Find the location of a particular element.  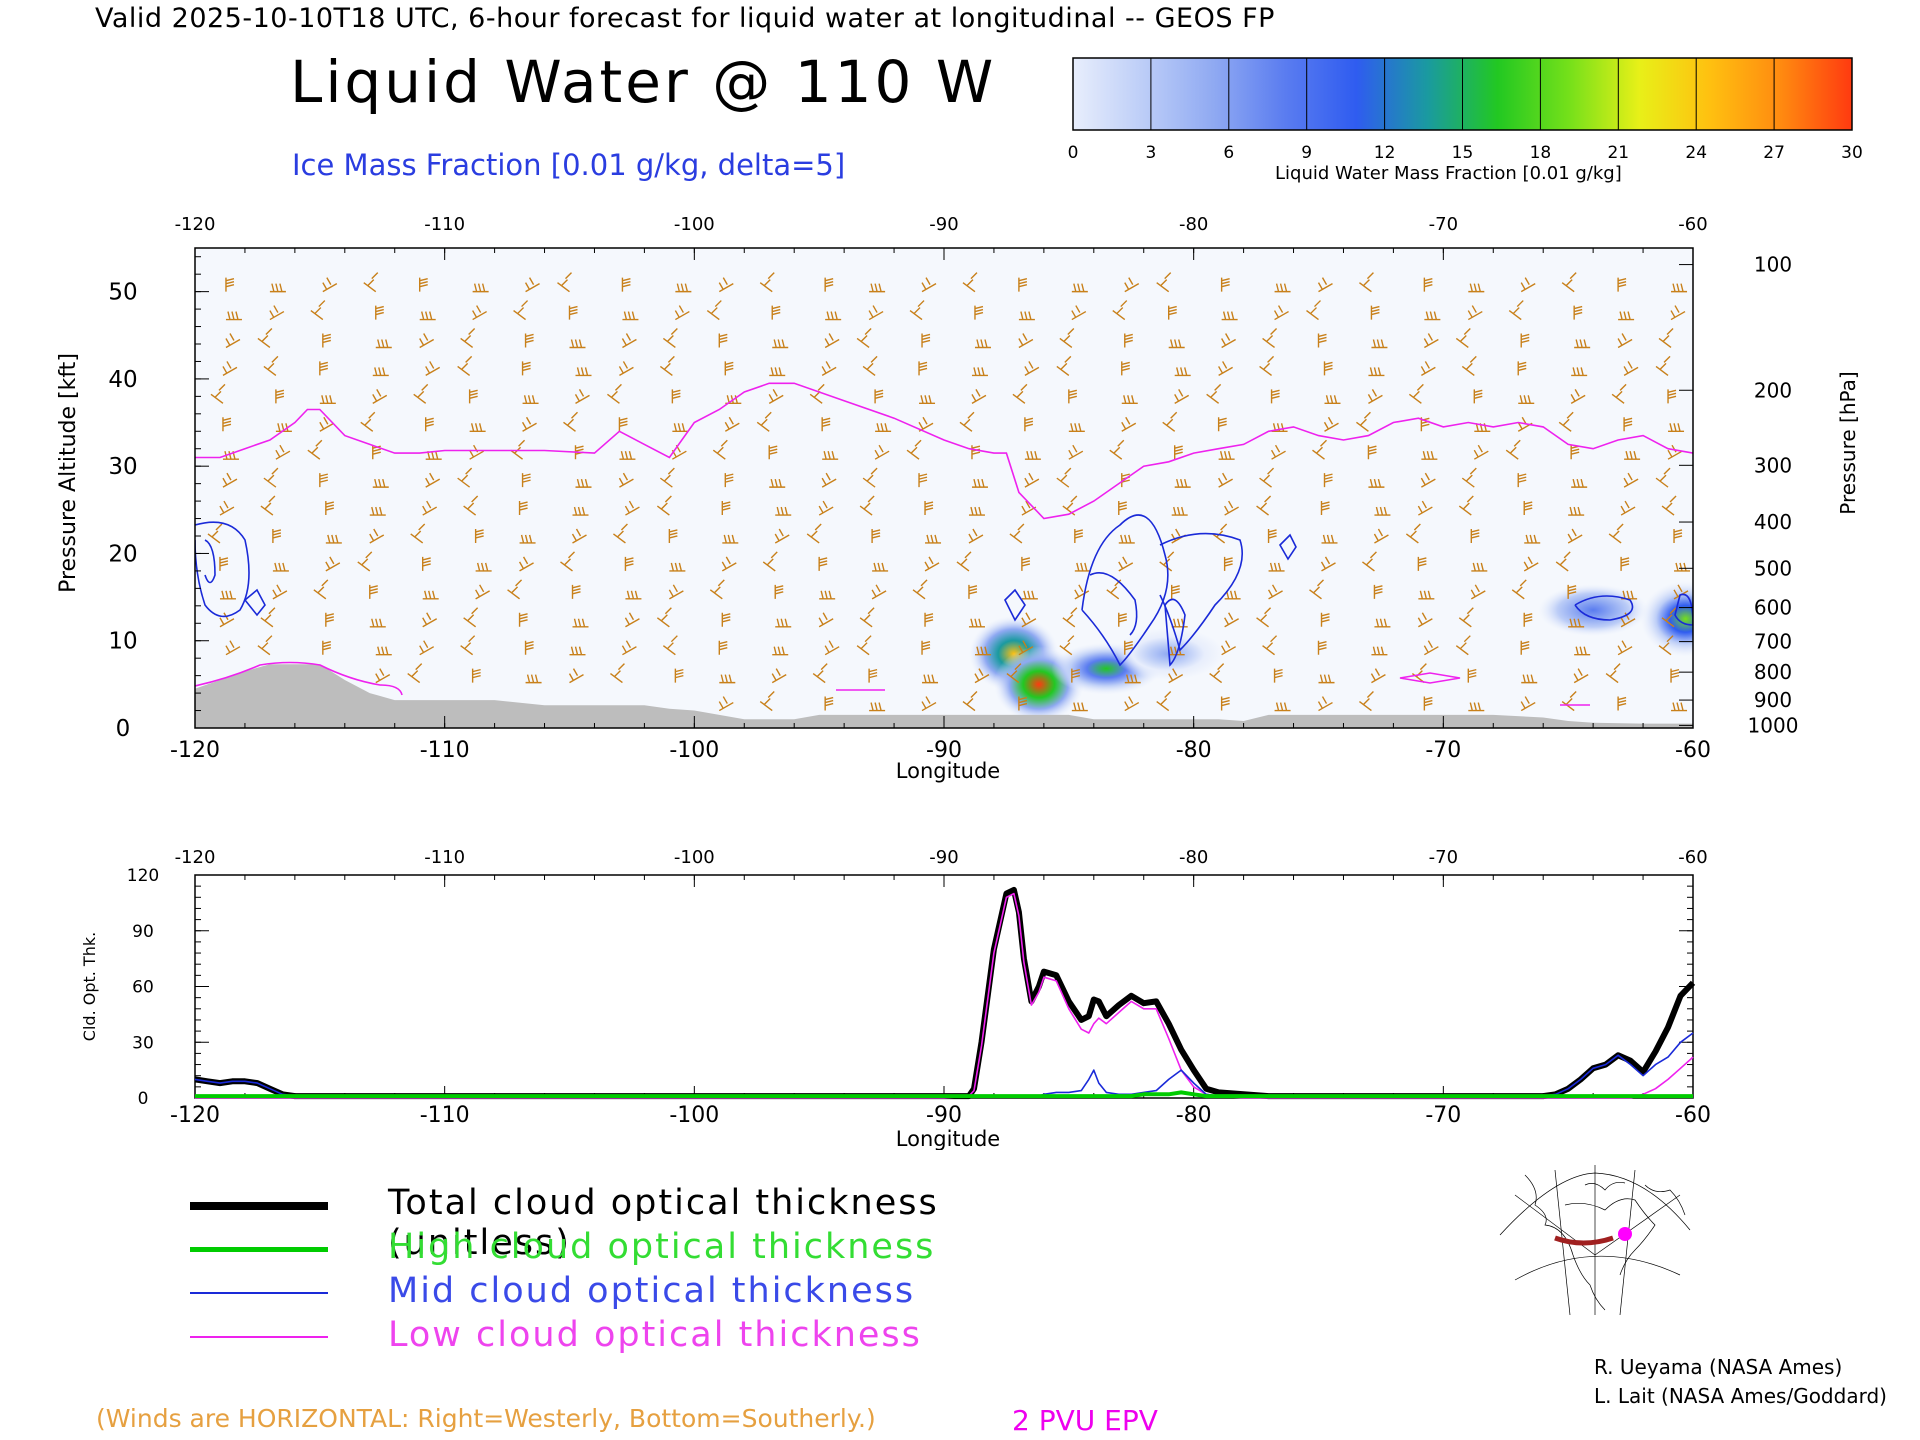

cot-y-axis-label: Cld. Opt. Thk. is located at coordinates (89, 986).